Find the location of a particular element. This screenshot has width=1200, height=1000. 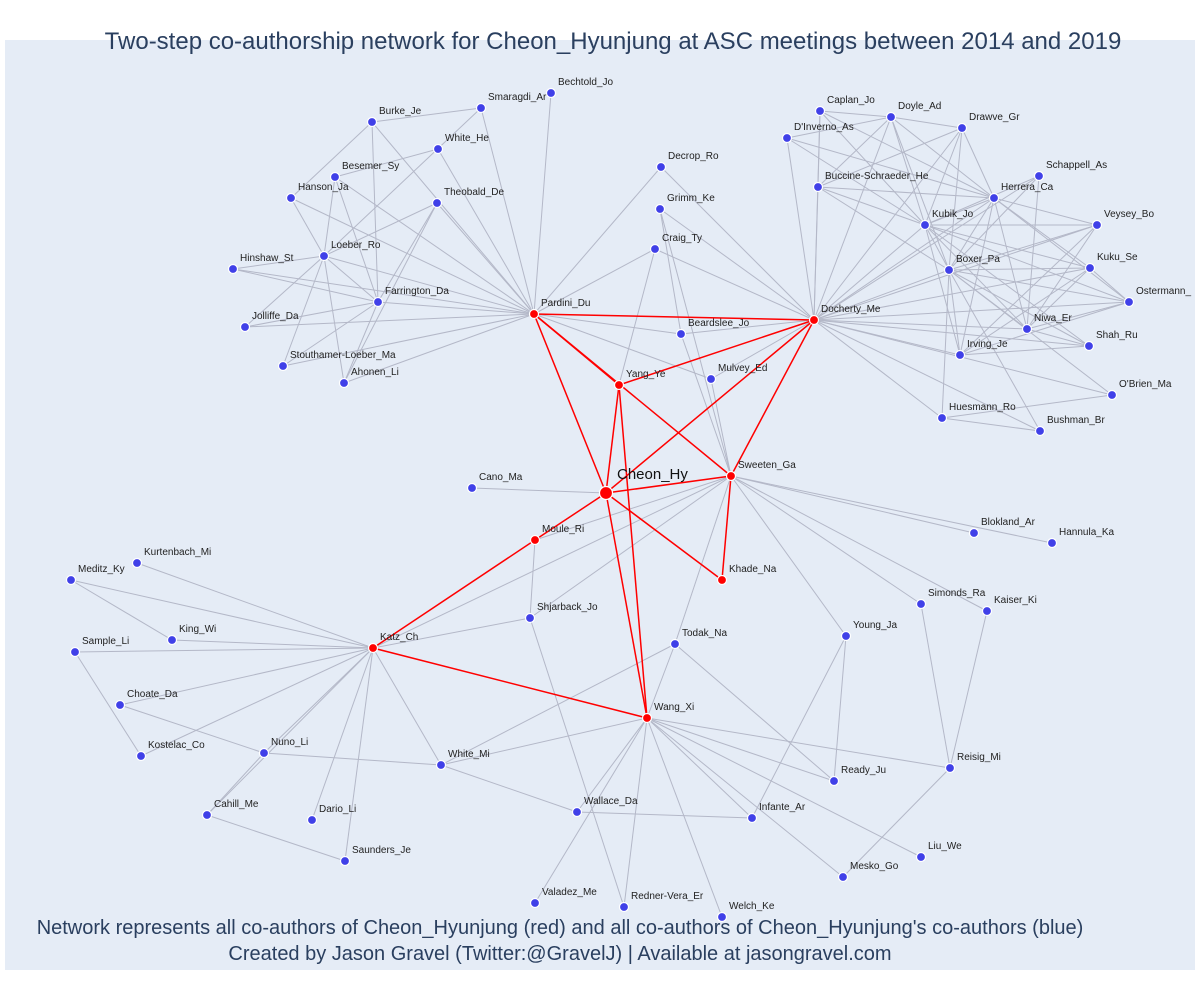

node-kurtenbach-mi is located at coordinates (137, 563).